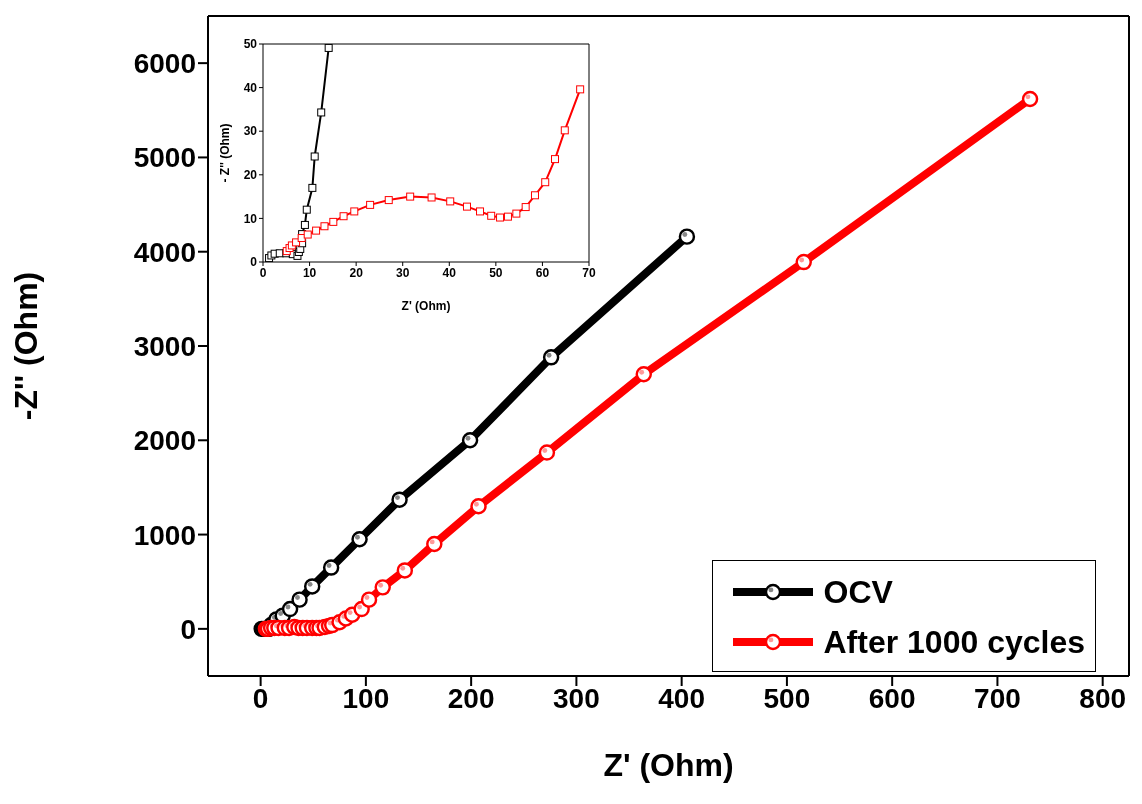 This screenshot has height=804, width=1142. Describe the element at coordinates (250, 218) in the screenshot. I see `y-tick-label: 10` at that location.